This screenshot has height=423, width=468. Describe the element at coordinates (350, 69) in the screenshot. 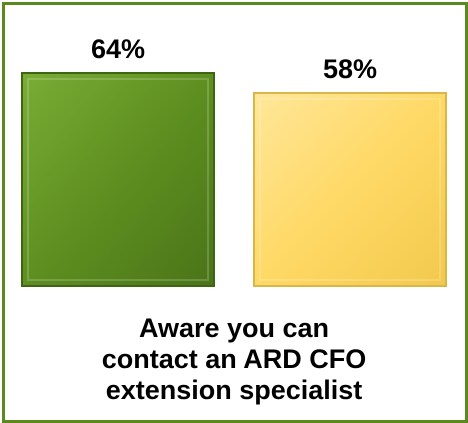

I see `data-label-2: 58%` at that location.